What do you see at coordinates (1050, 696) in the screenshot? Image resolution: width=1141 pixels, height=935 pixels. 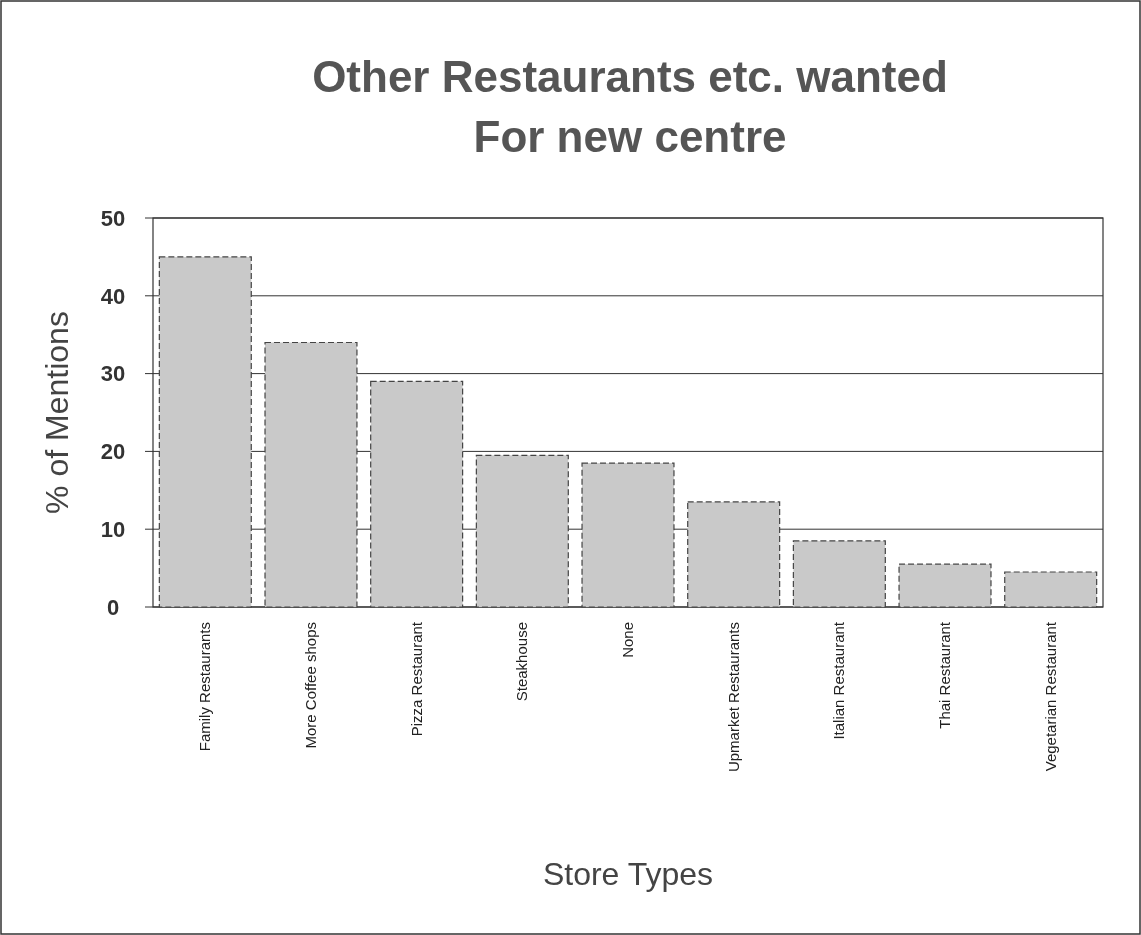 I see `x-tick-label: Vegetarian Restaurant` at bounding box center [1050, 696].